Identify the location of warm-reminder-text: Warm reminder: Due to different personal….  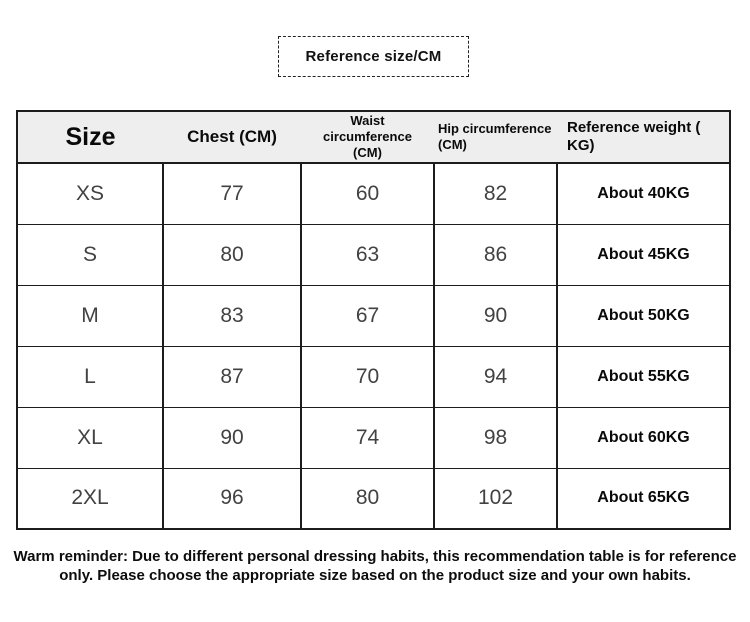
(375, 566).